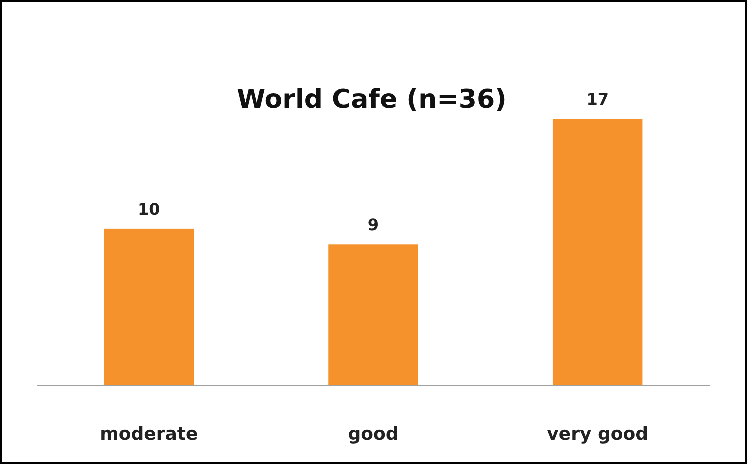 This screenshot has height=464, width=747. What do you see at coordinates (372, 100) in the screenshot?
I see `chart-title: World Cafe (n=36)` at bounding box center [372, 100].